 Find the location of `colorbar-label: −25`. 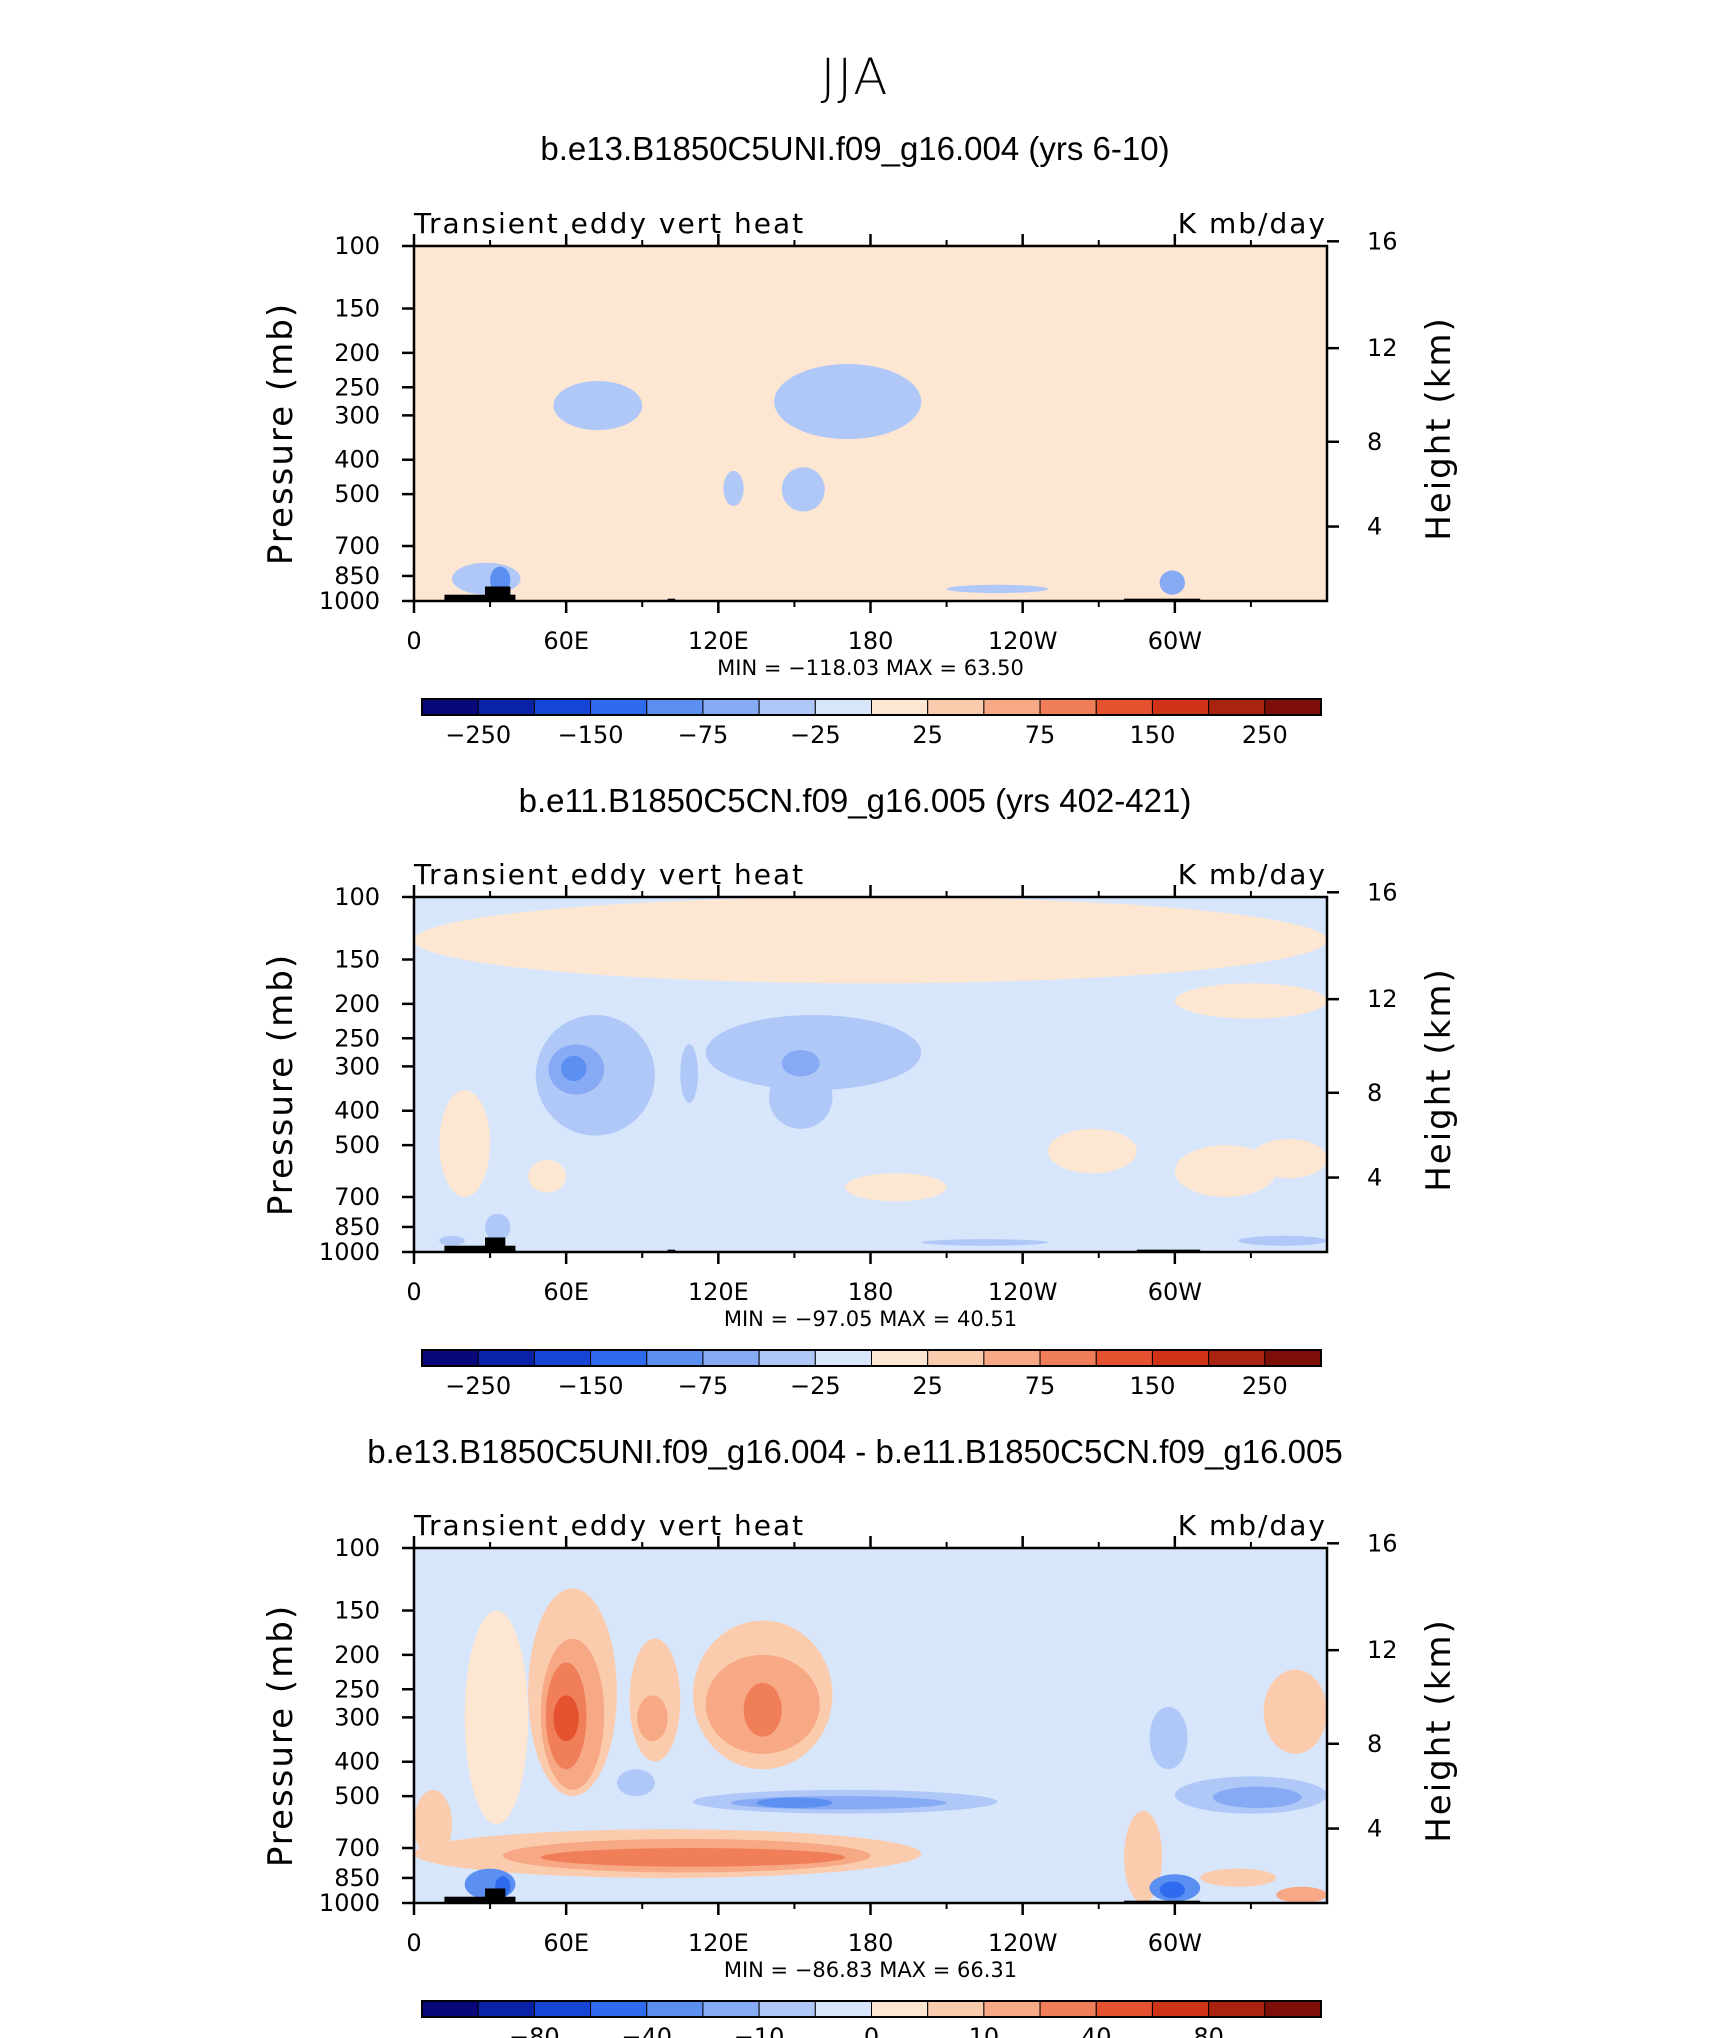

colorbar-label: −25 is located at coordinates (815, 1386).